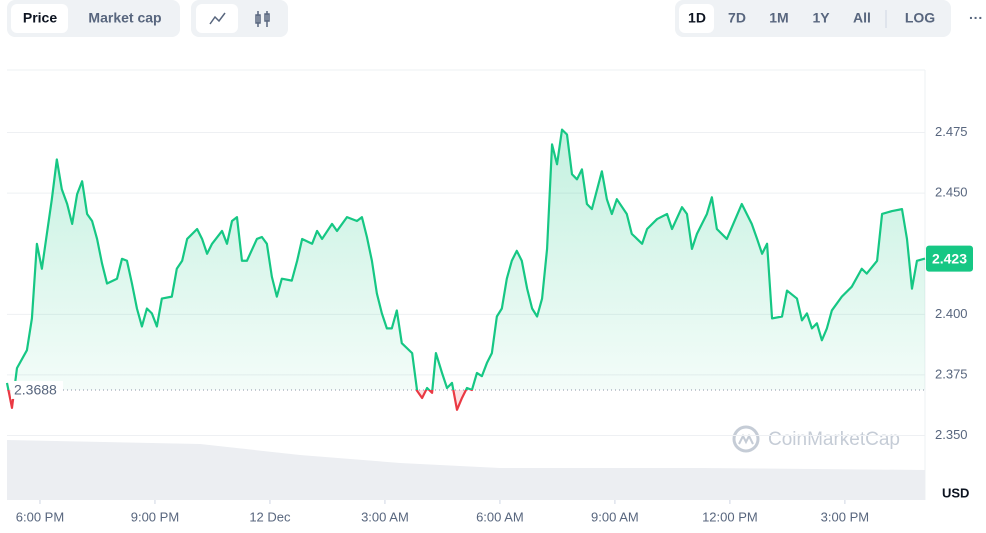 The height and width of the screenshot is (533, 986). What do you see at coordinates (955, 492) in the screenshot?
I see `y-unit: USD` at bounding box center [955, 492].